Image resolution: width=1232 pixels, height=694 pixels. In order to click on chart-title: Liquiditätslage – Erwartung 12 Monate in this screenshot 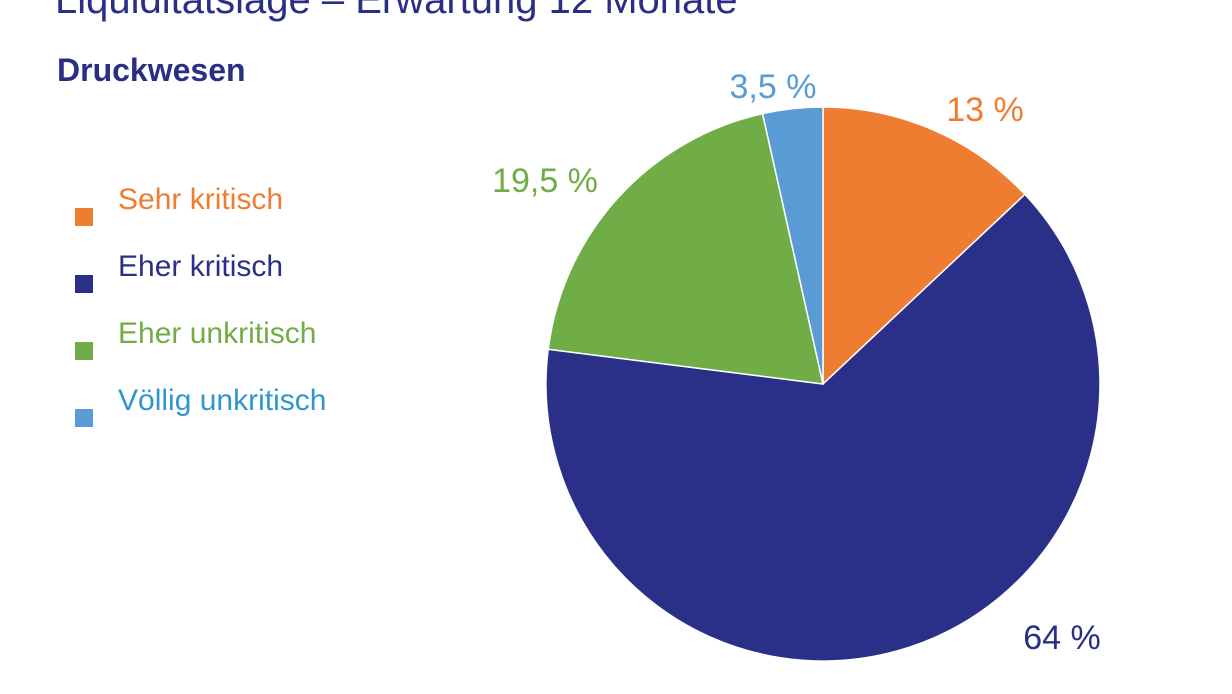, I will do `click(396, 11)`.